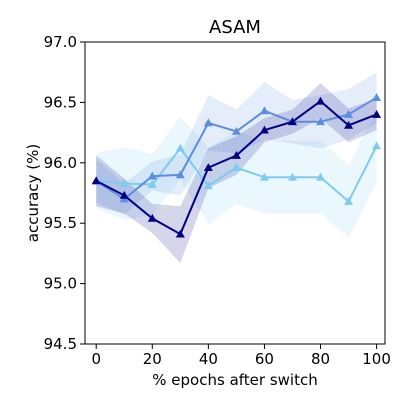 This screenshot has width=407, height=407. What do you see at coordinates (376, 359) in the screenshot?
I see `x-tick-label: 100` at bounding box center [376, 359].